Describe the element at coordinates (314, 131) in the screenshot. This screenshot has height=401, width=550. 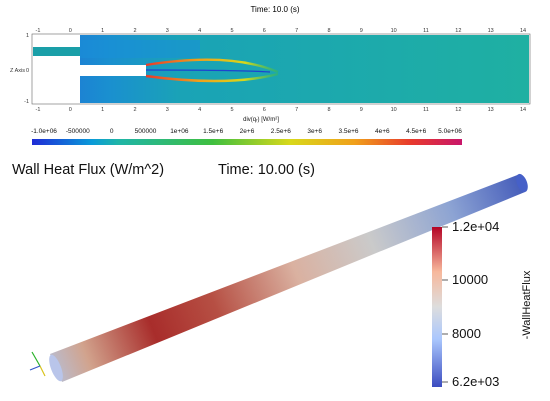
I see `colorbar-tick-label: 3e+6` at that location.